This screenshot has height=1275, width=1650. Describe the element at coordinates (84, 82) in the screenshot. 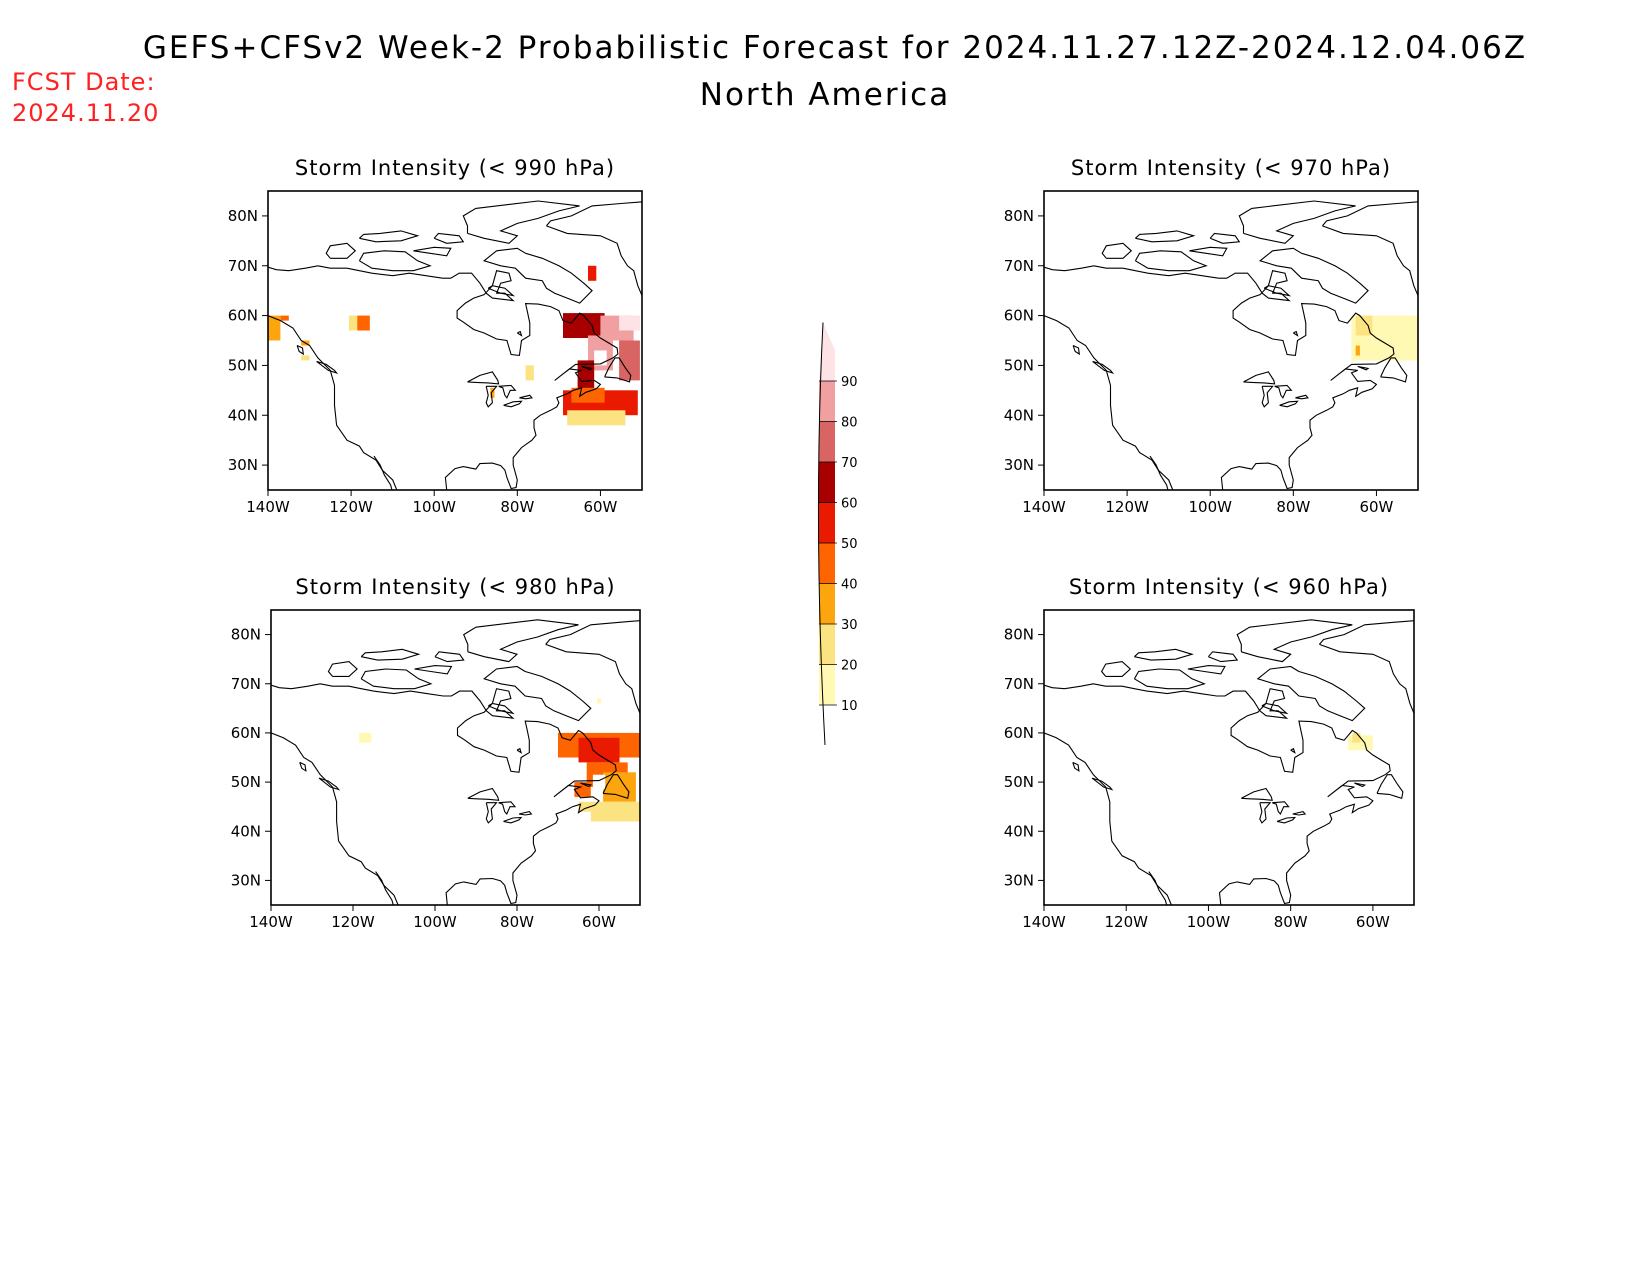

I see `forecast-date-label: FCST Date:` at that location.